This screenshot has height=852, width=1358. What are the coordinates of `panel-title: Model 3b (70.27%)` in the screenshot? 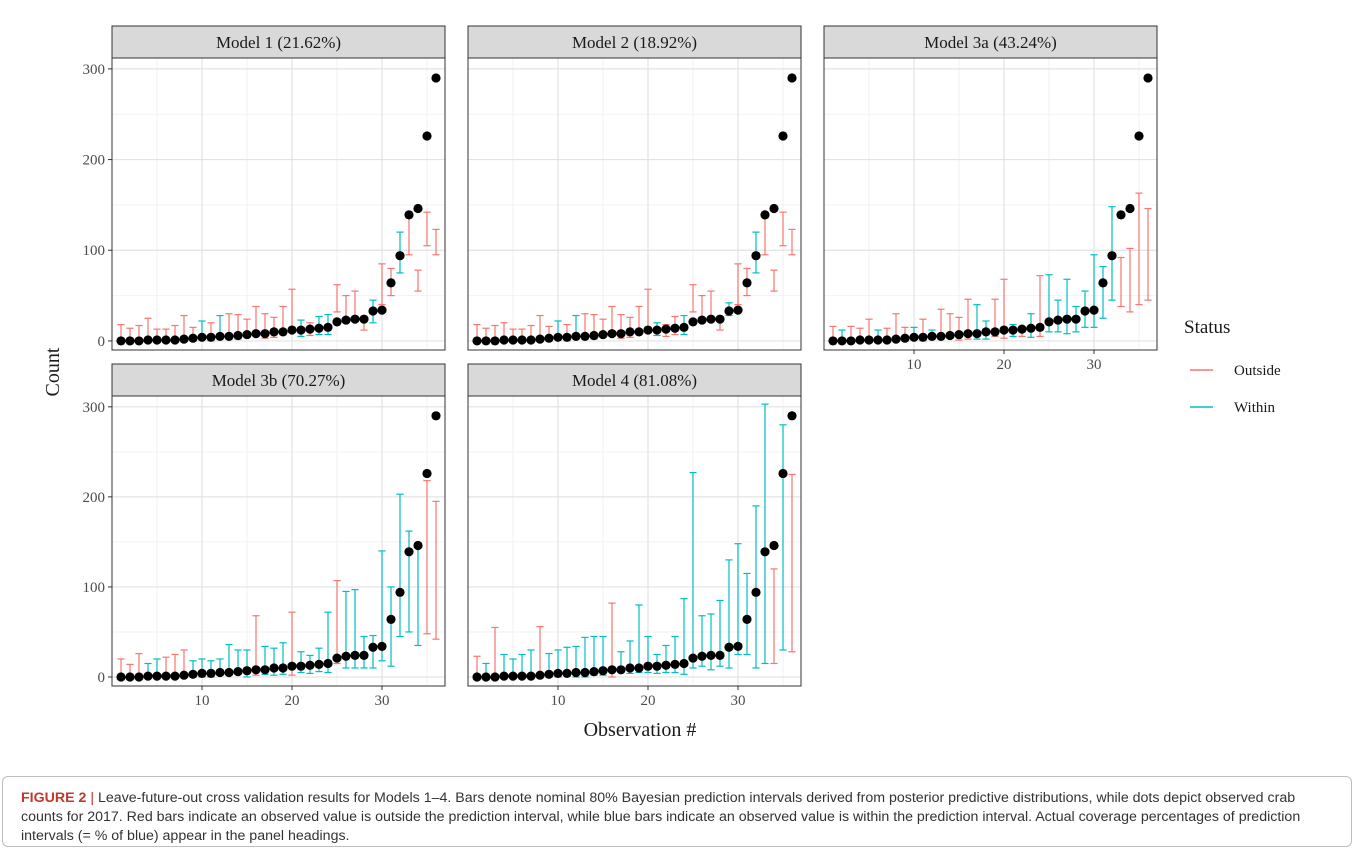 It's located at (279, 380).